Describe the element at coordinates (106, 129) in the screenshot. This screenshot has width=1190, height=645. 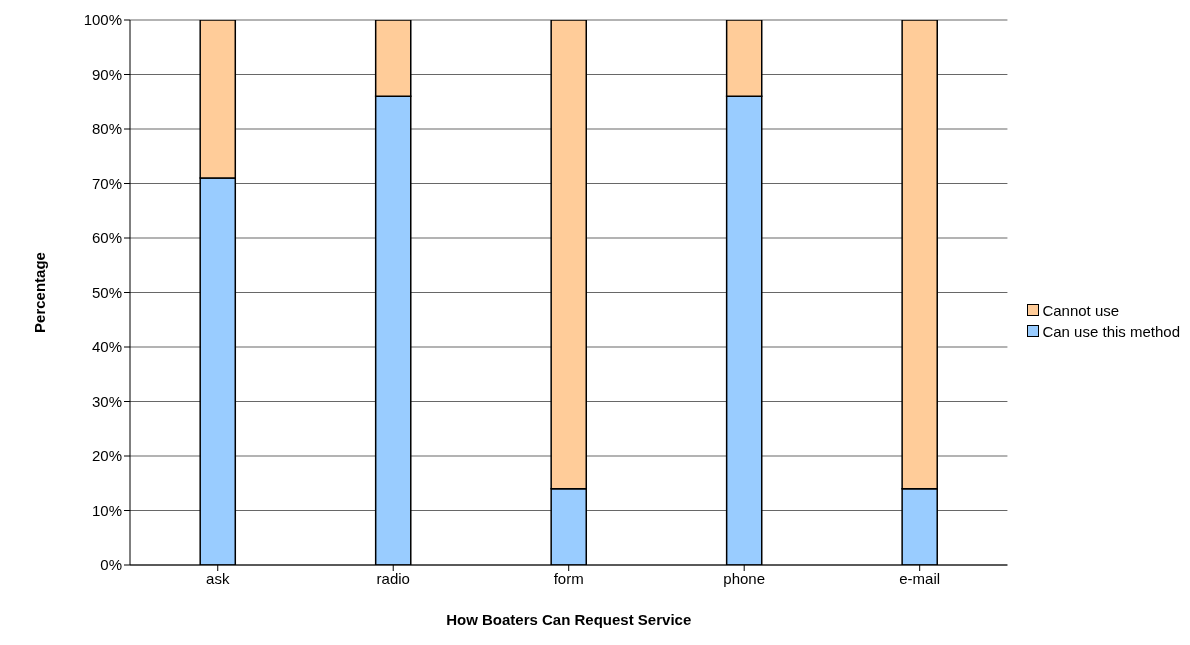
I see `y-tick-label: 80%` at that location.